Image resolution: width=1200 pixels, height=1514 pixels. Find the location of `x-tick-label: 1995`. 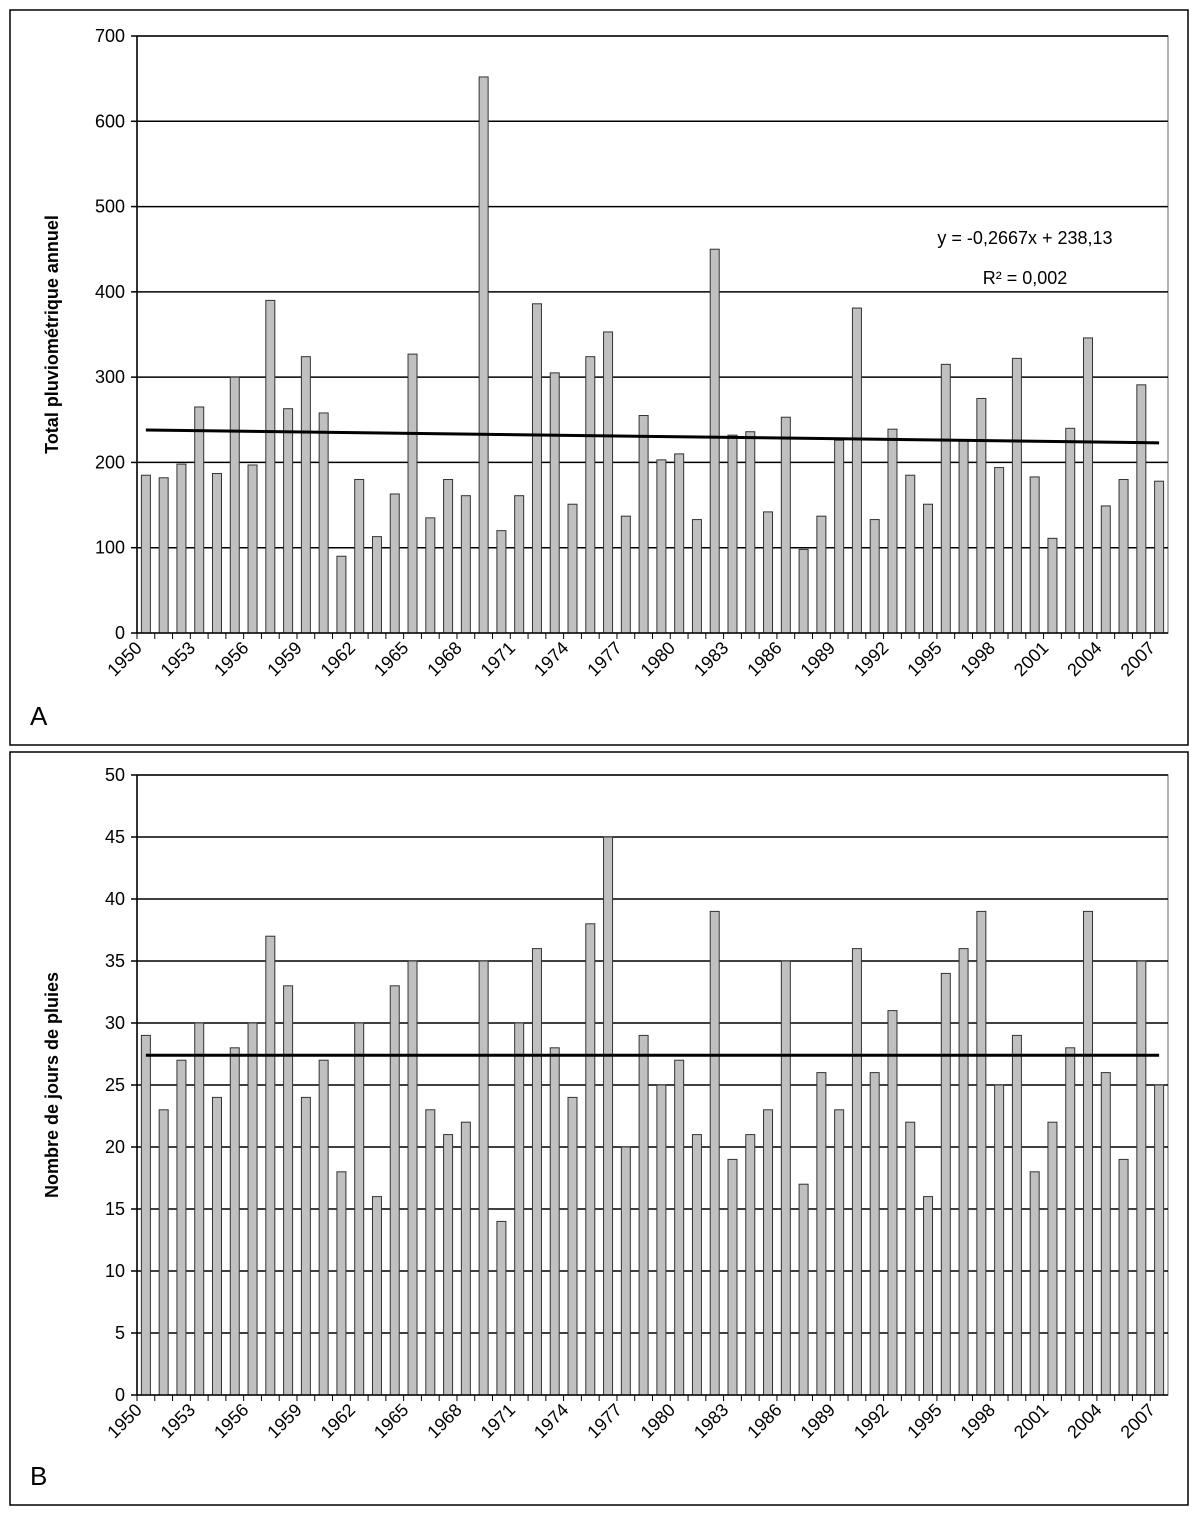

x-tick-label: 1995 is located at coordinates (924, 659).